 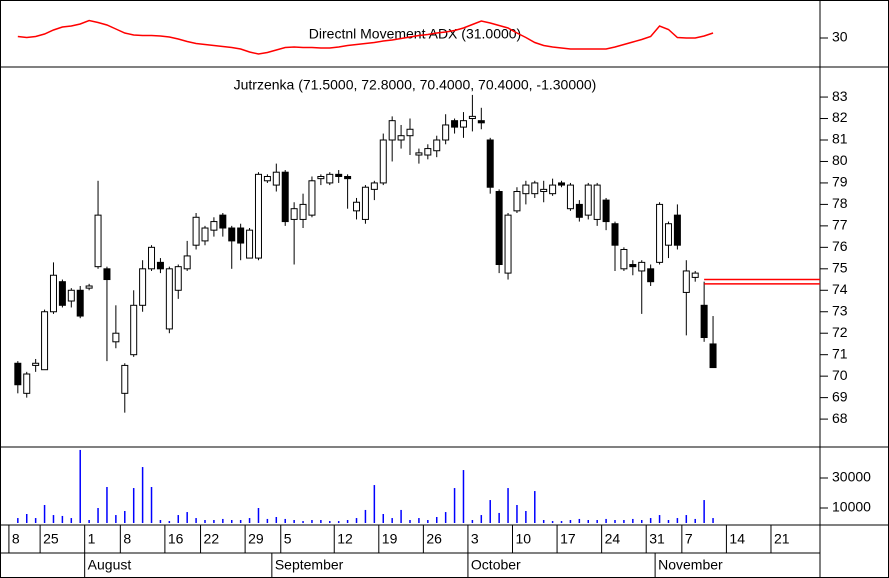 I want to click on x-tick-label: 10, so click(x=524, y=539).